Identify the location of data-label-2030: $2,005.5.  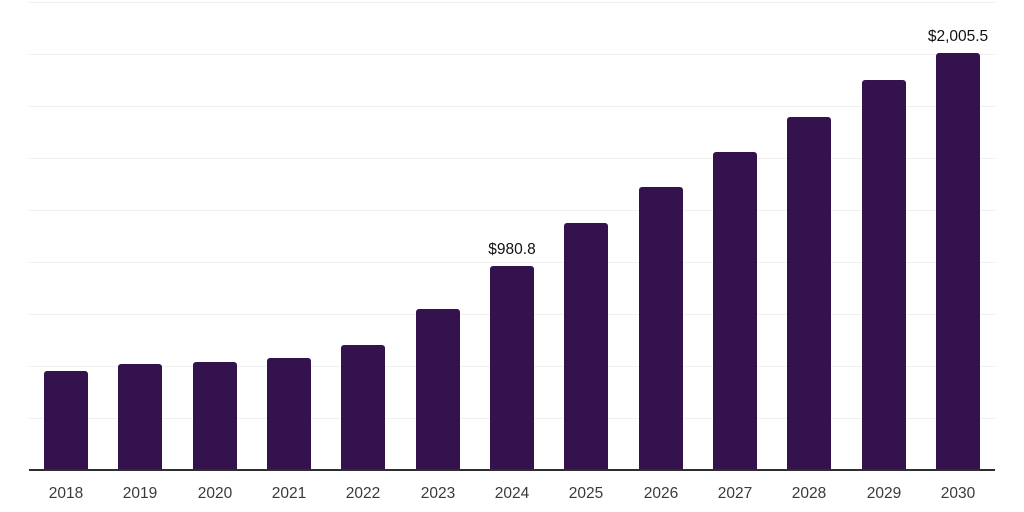
(958, 36).